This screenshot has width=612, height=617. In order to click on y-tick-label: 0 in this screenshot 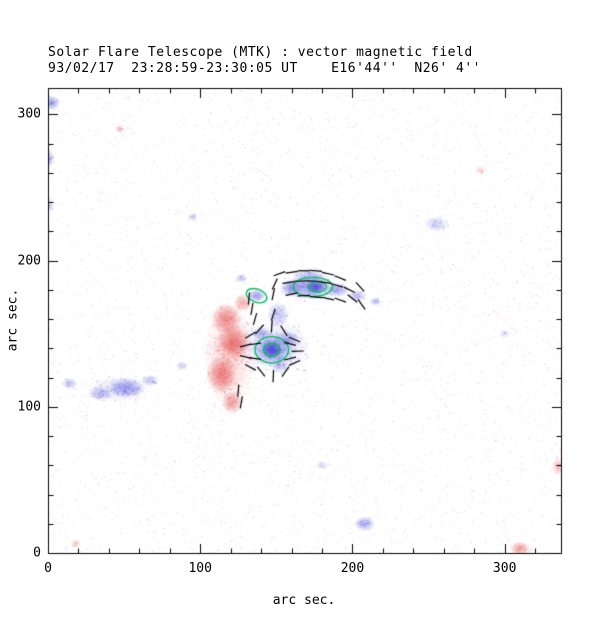, I will do `click(37, 553)`.